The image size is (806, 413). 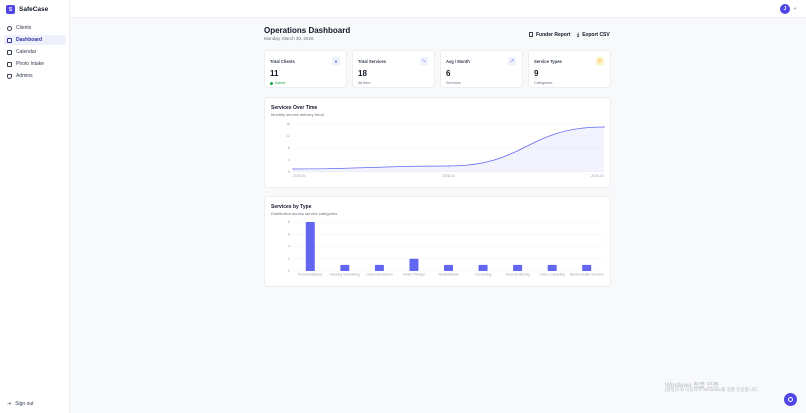 I want to click on x-tick-label: Food Assistance, so click(x=310, y=275).